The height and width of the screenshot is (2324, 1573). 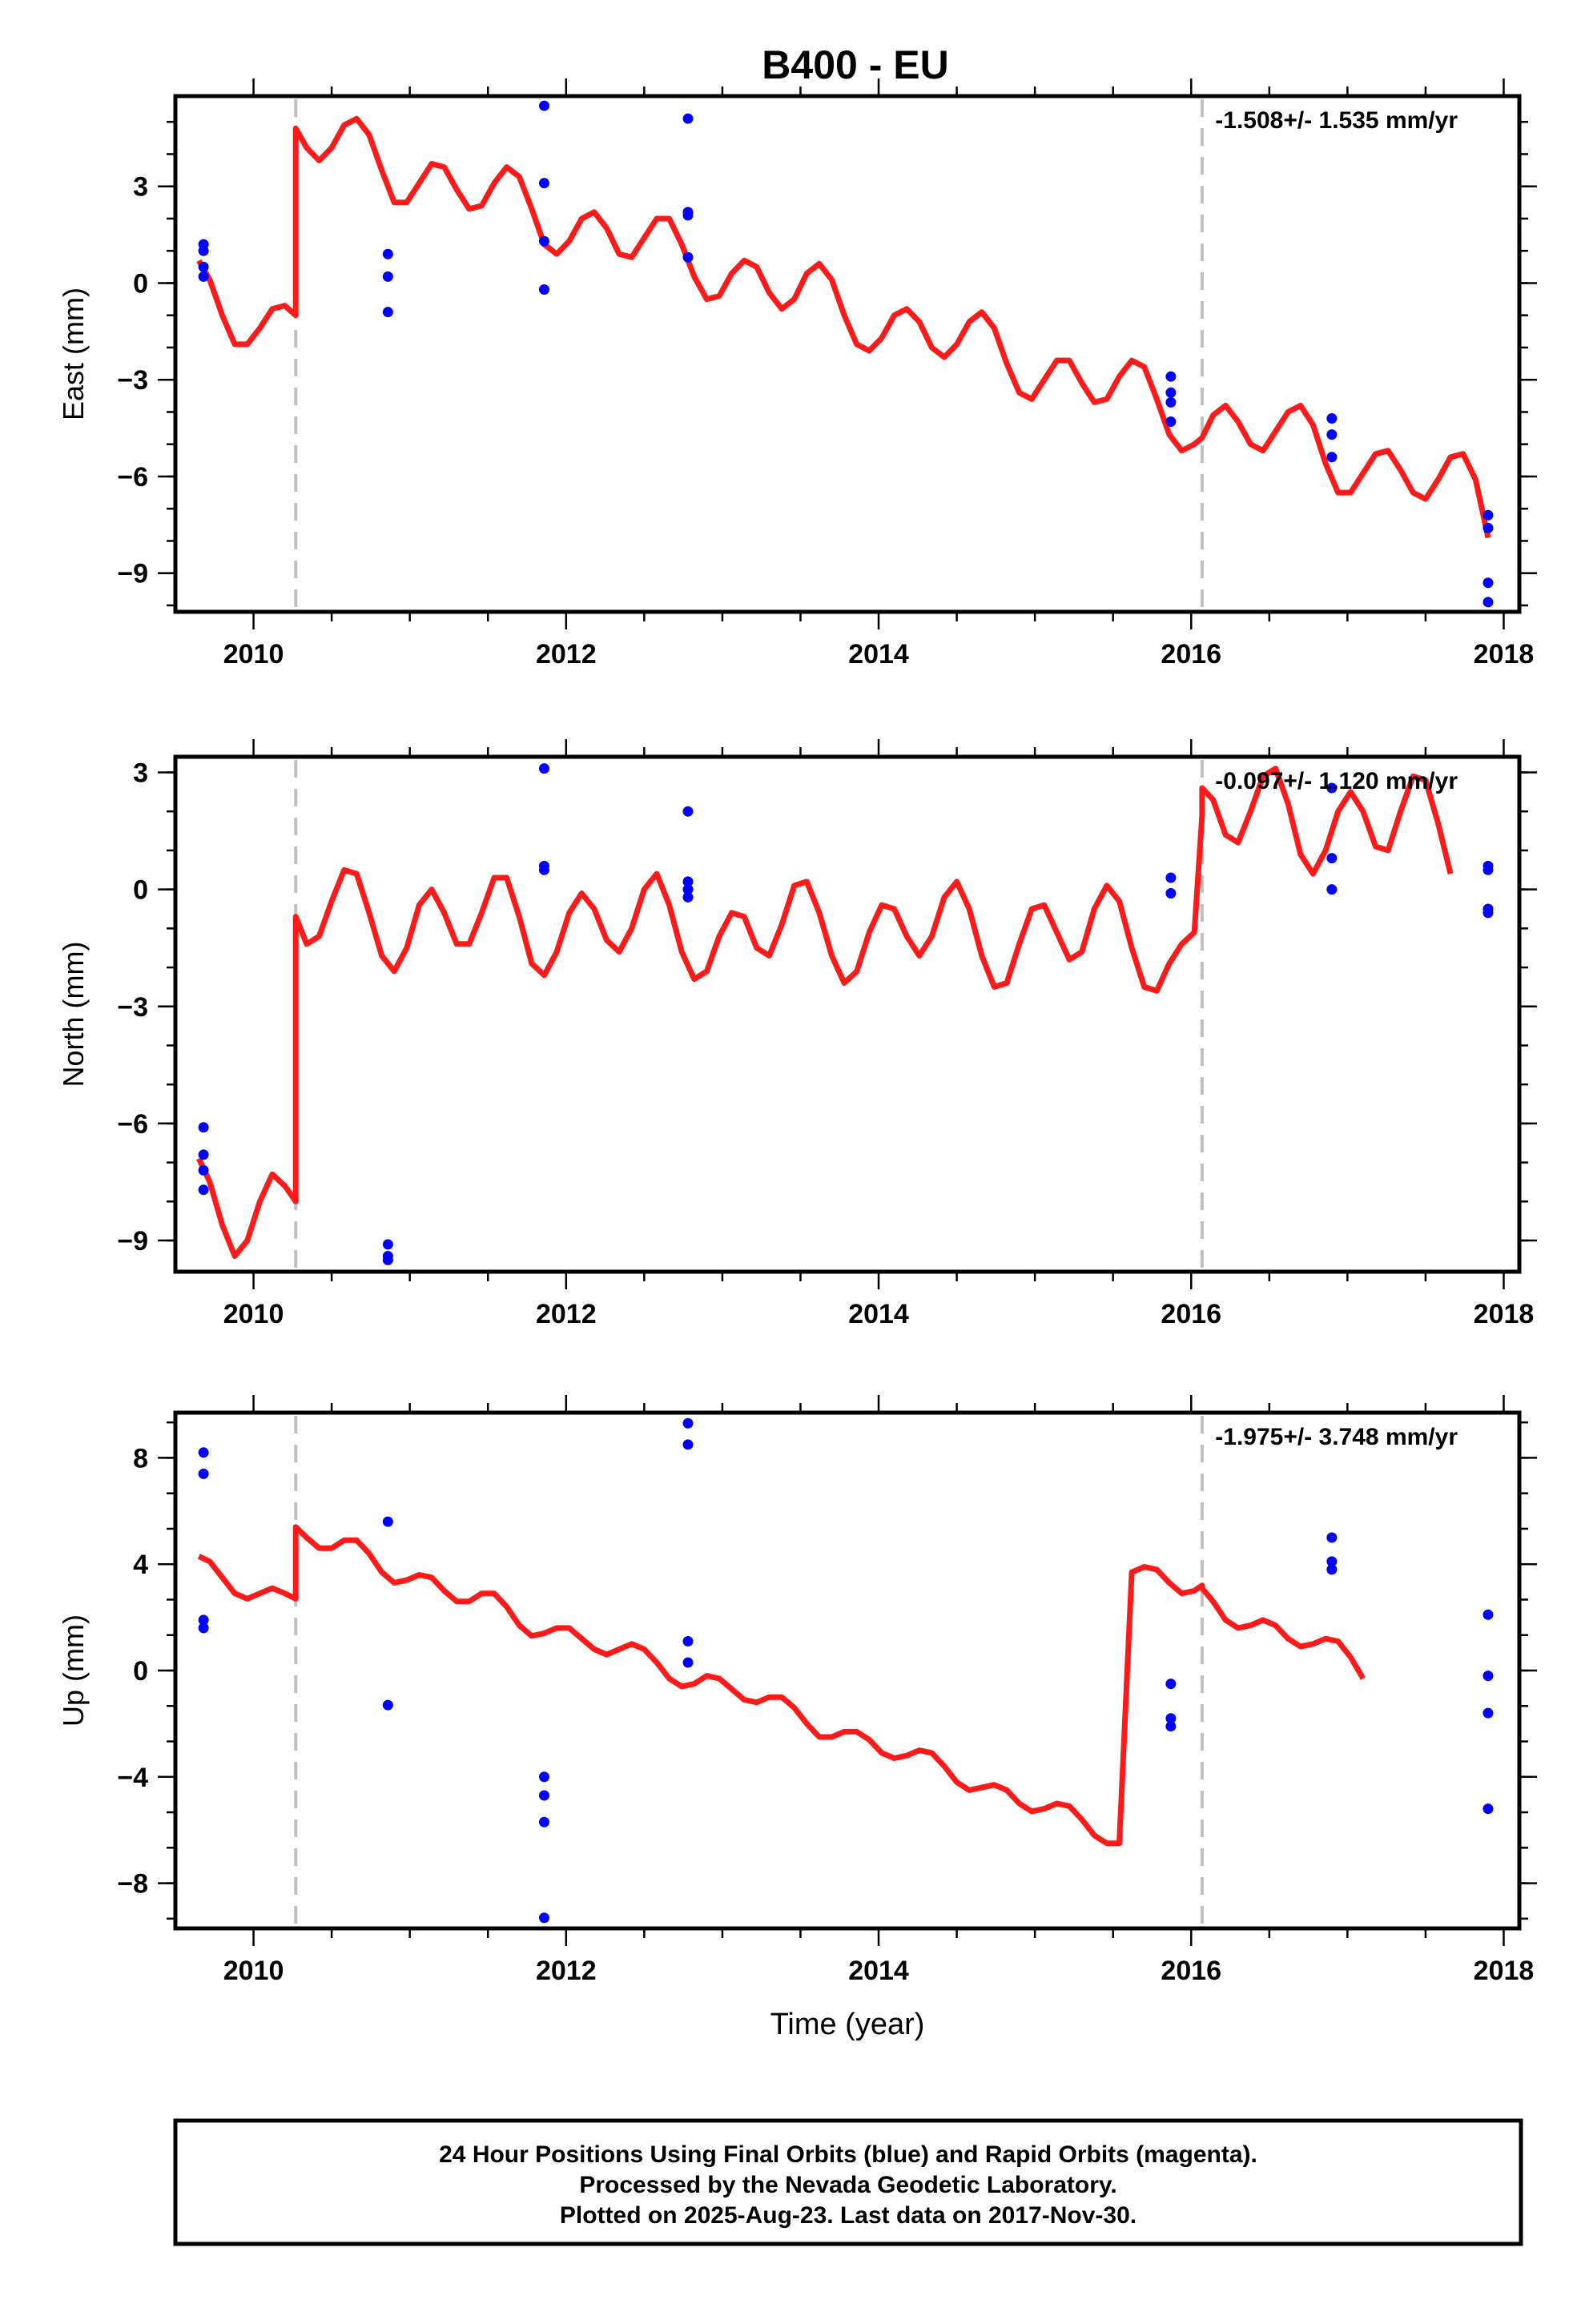 I want to click on east-xtick-label: 2010, so click(x=253, y=654).